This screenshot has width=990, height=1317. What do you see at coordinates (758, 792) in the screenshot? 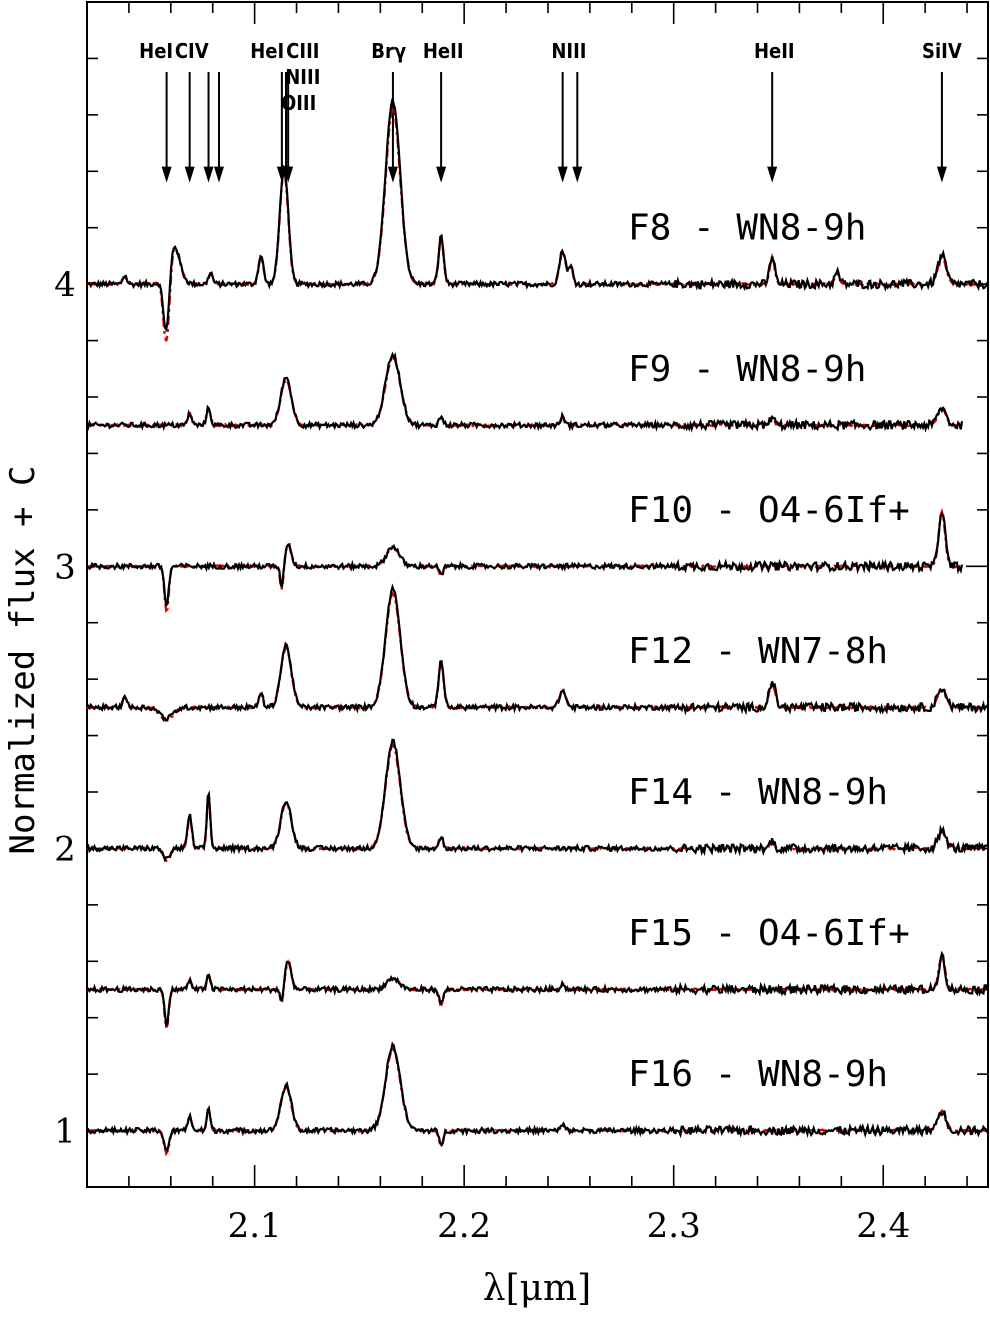
I see `spectrum-label: F14 - WN8-9h` at bounding box center [758, 792].